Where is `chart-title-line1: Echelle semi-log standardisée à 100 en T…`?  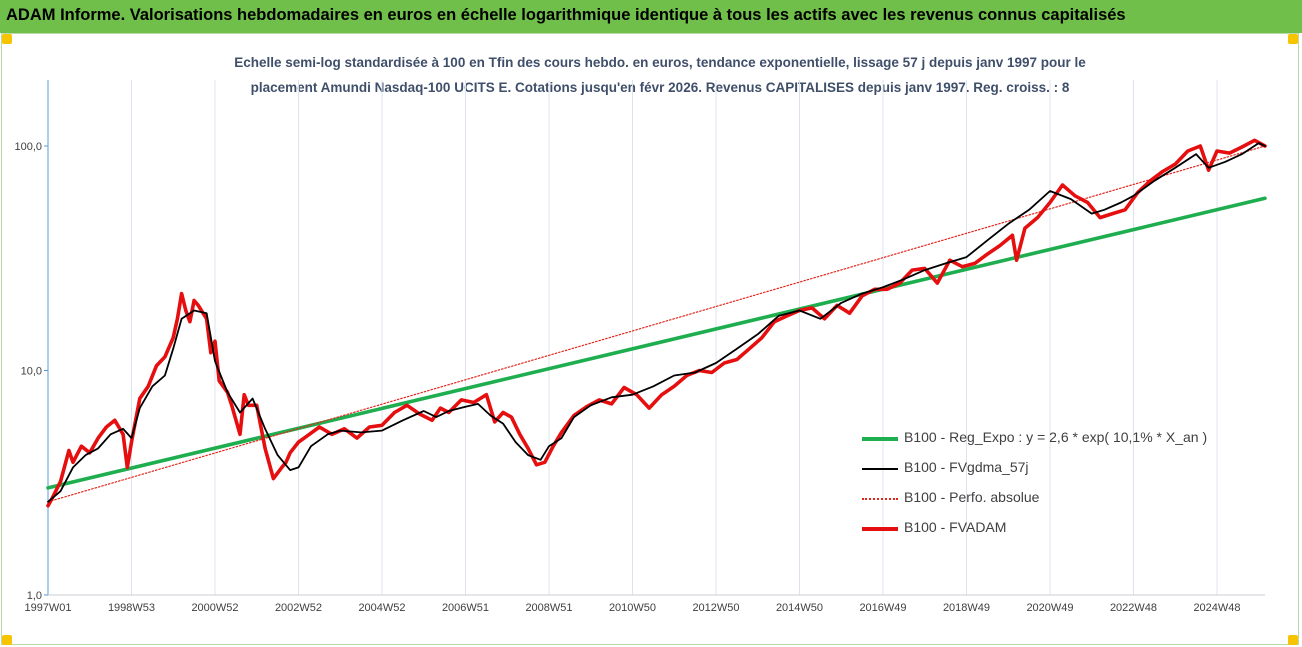 chart-title-line1: Echelle semi-log standardisée à 100 en T… is located at coordinates (660, 62).